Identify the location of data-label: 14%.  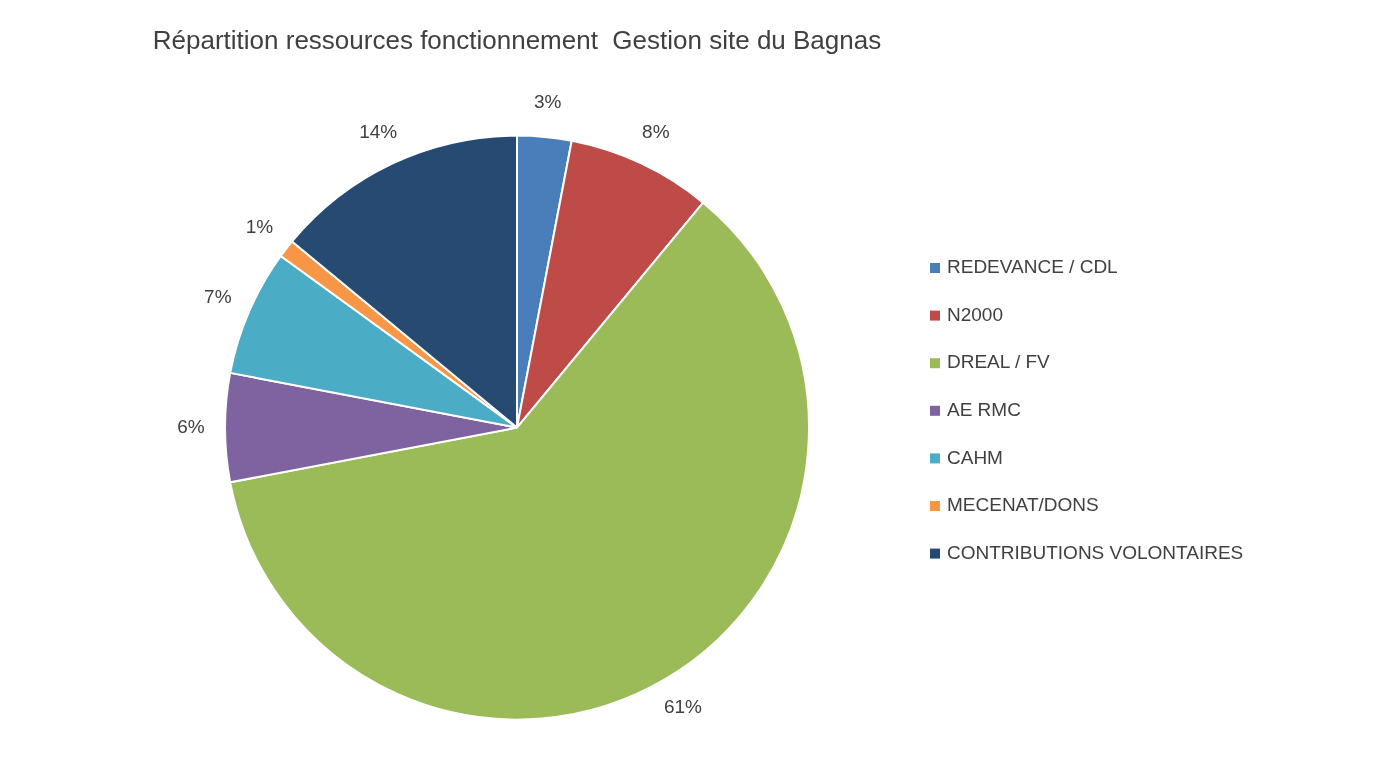
(378, 131).